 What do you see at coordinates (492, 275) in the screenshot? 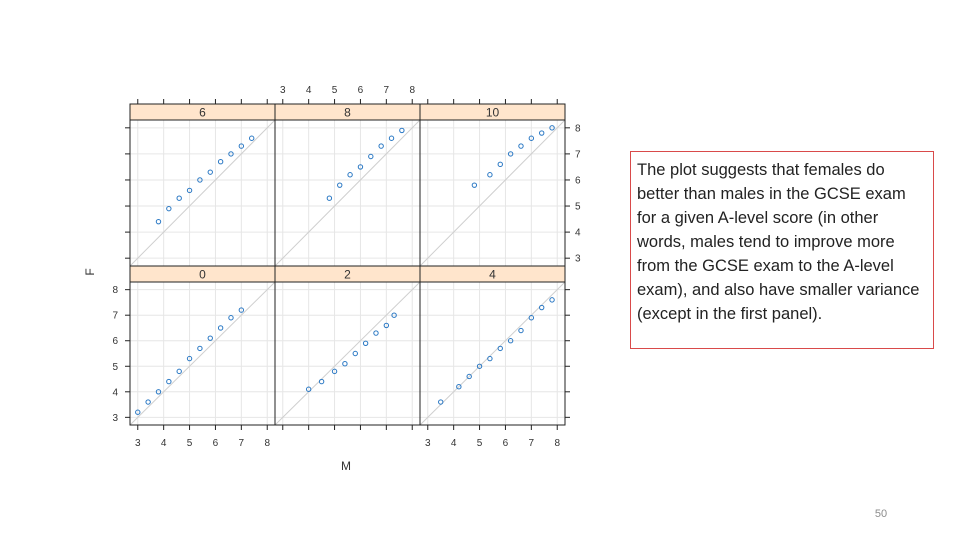
I see `strip-label: 4` at bounding box center [492, 275].